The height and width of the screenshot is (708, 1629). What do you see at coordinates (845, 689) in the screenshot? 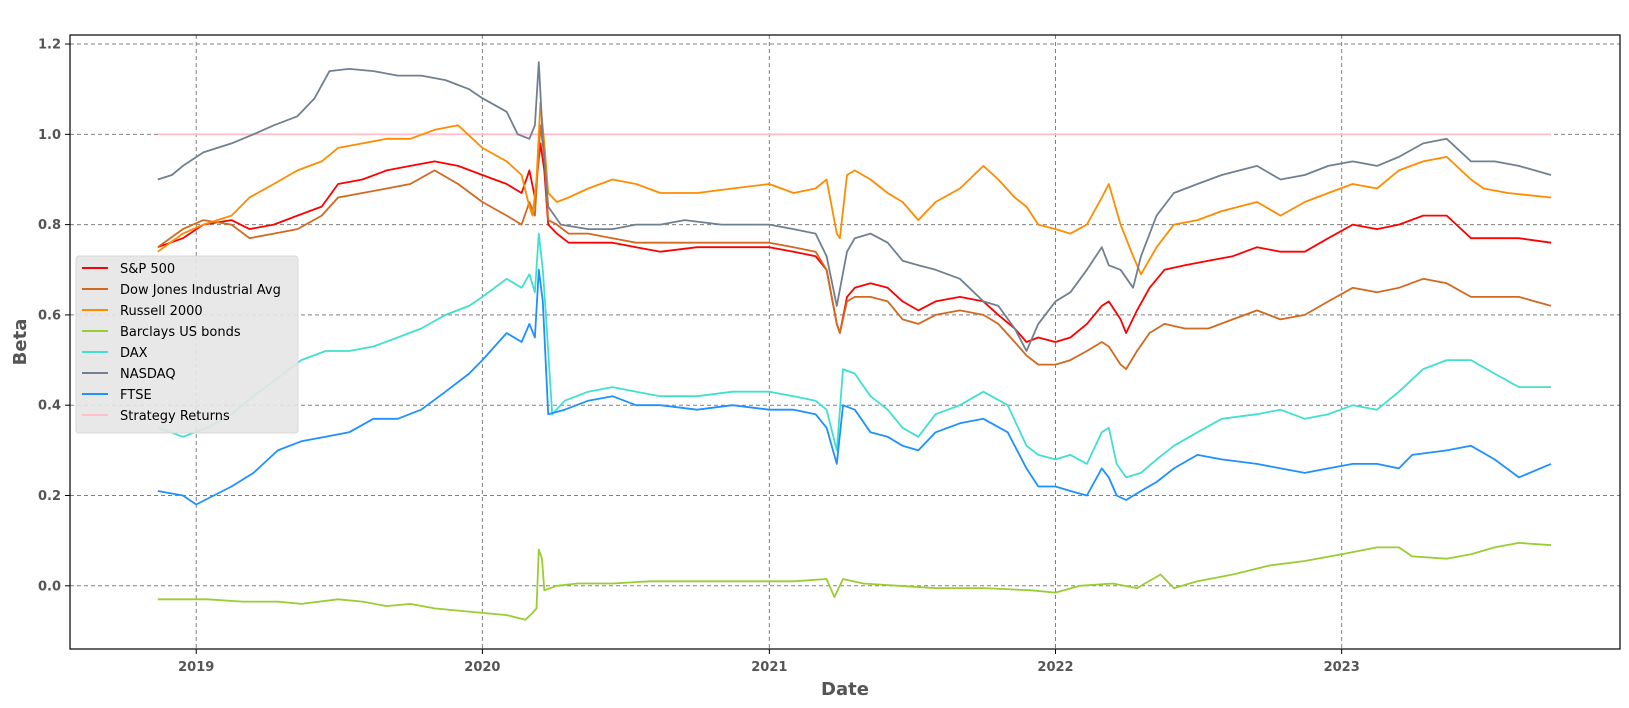
I see `x-axis-title: Date` at bounding box center [845, 689].